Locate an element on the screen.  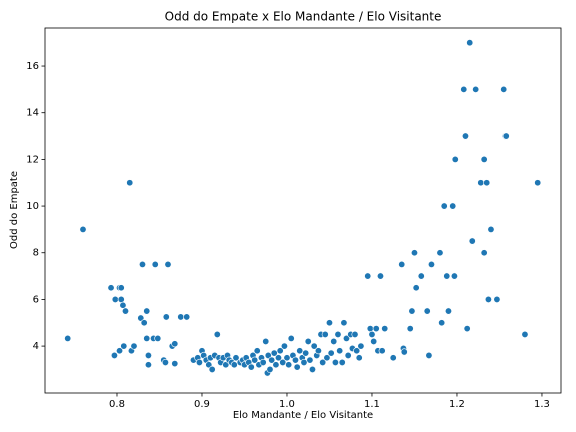
y-tick-label: 10 is located at coordinates (32, 206).